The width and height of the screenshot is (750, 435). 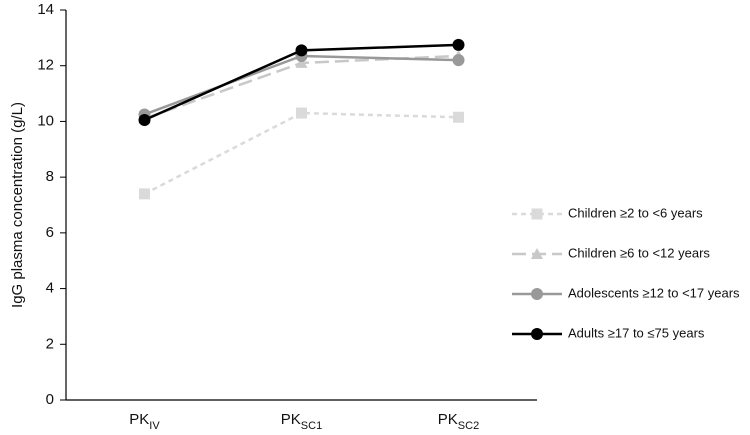 What do you see at coordinates (144, 421) in the screenshot?
I see `x-tick-label: PKIV` at bounding box center [144, 421].